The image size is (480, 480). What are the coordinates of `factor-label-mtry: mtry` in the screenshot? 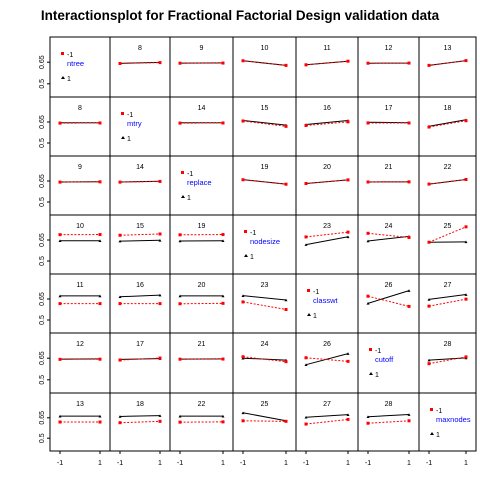 It's located at (134, 123).